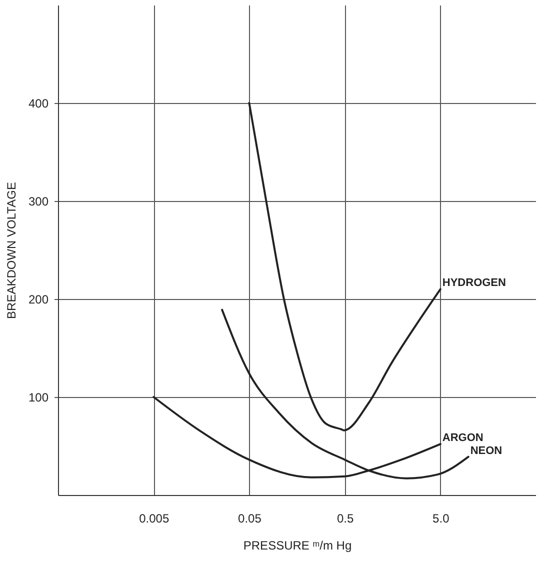 This screenshot has width=555, height=571. What do you see at coordinates (38, 201) in the screenshot?
I see `y-tick-label: 300` at bounding box center [38, 201].